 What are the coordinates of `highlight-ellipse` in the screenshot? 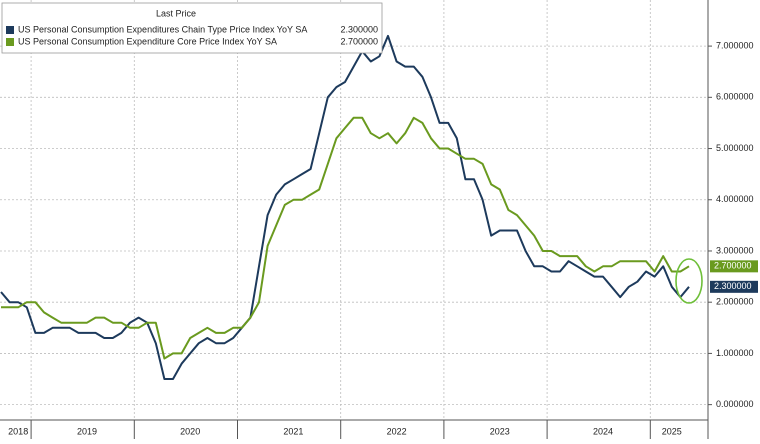 It's located at (689, 281).